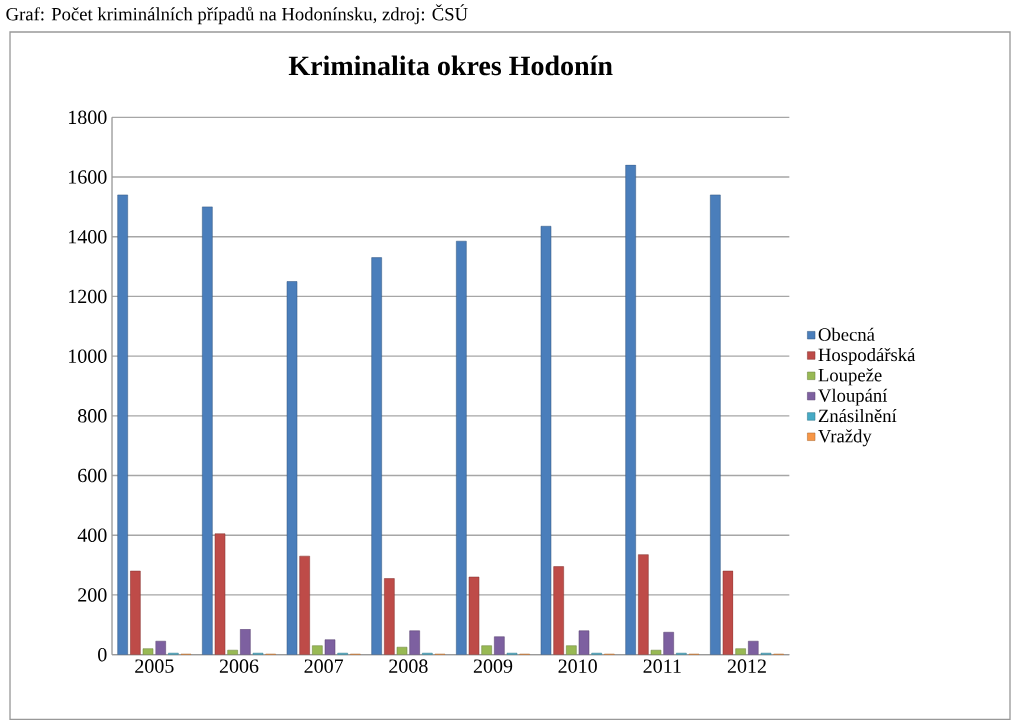  I want to click on chart-title: Kriminalita okres Hodonín, so click(450, 65).